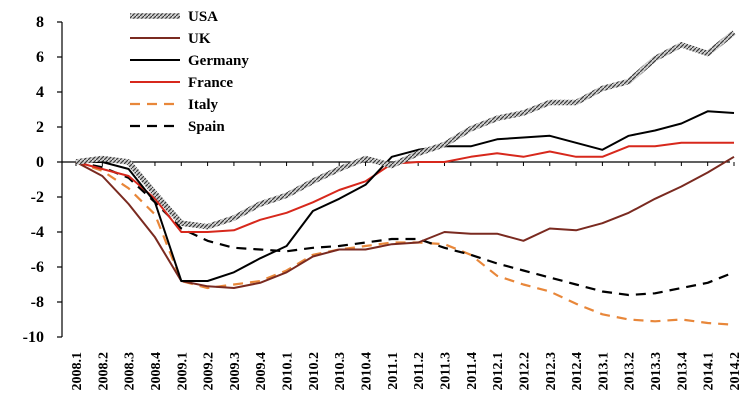 This screenshot has width=750, height=416. Describe the element at coordinates (40, 162) in the screenshot. I see `y-tick-label: 0` at that location.